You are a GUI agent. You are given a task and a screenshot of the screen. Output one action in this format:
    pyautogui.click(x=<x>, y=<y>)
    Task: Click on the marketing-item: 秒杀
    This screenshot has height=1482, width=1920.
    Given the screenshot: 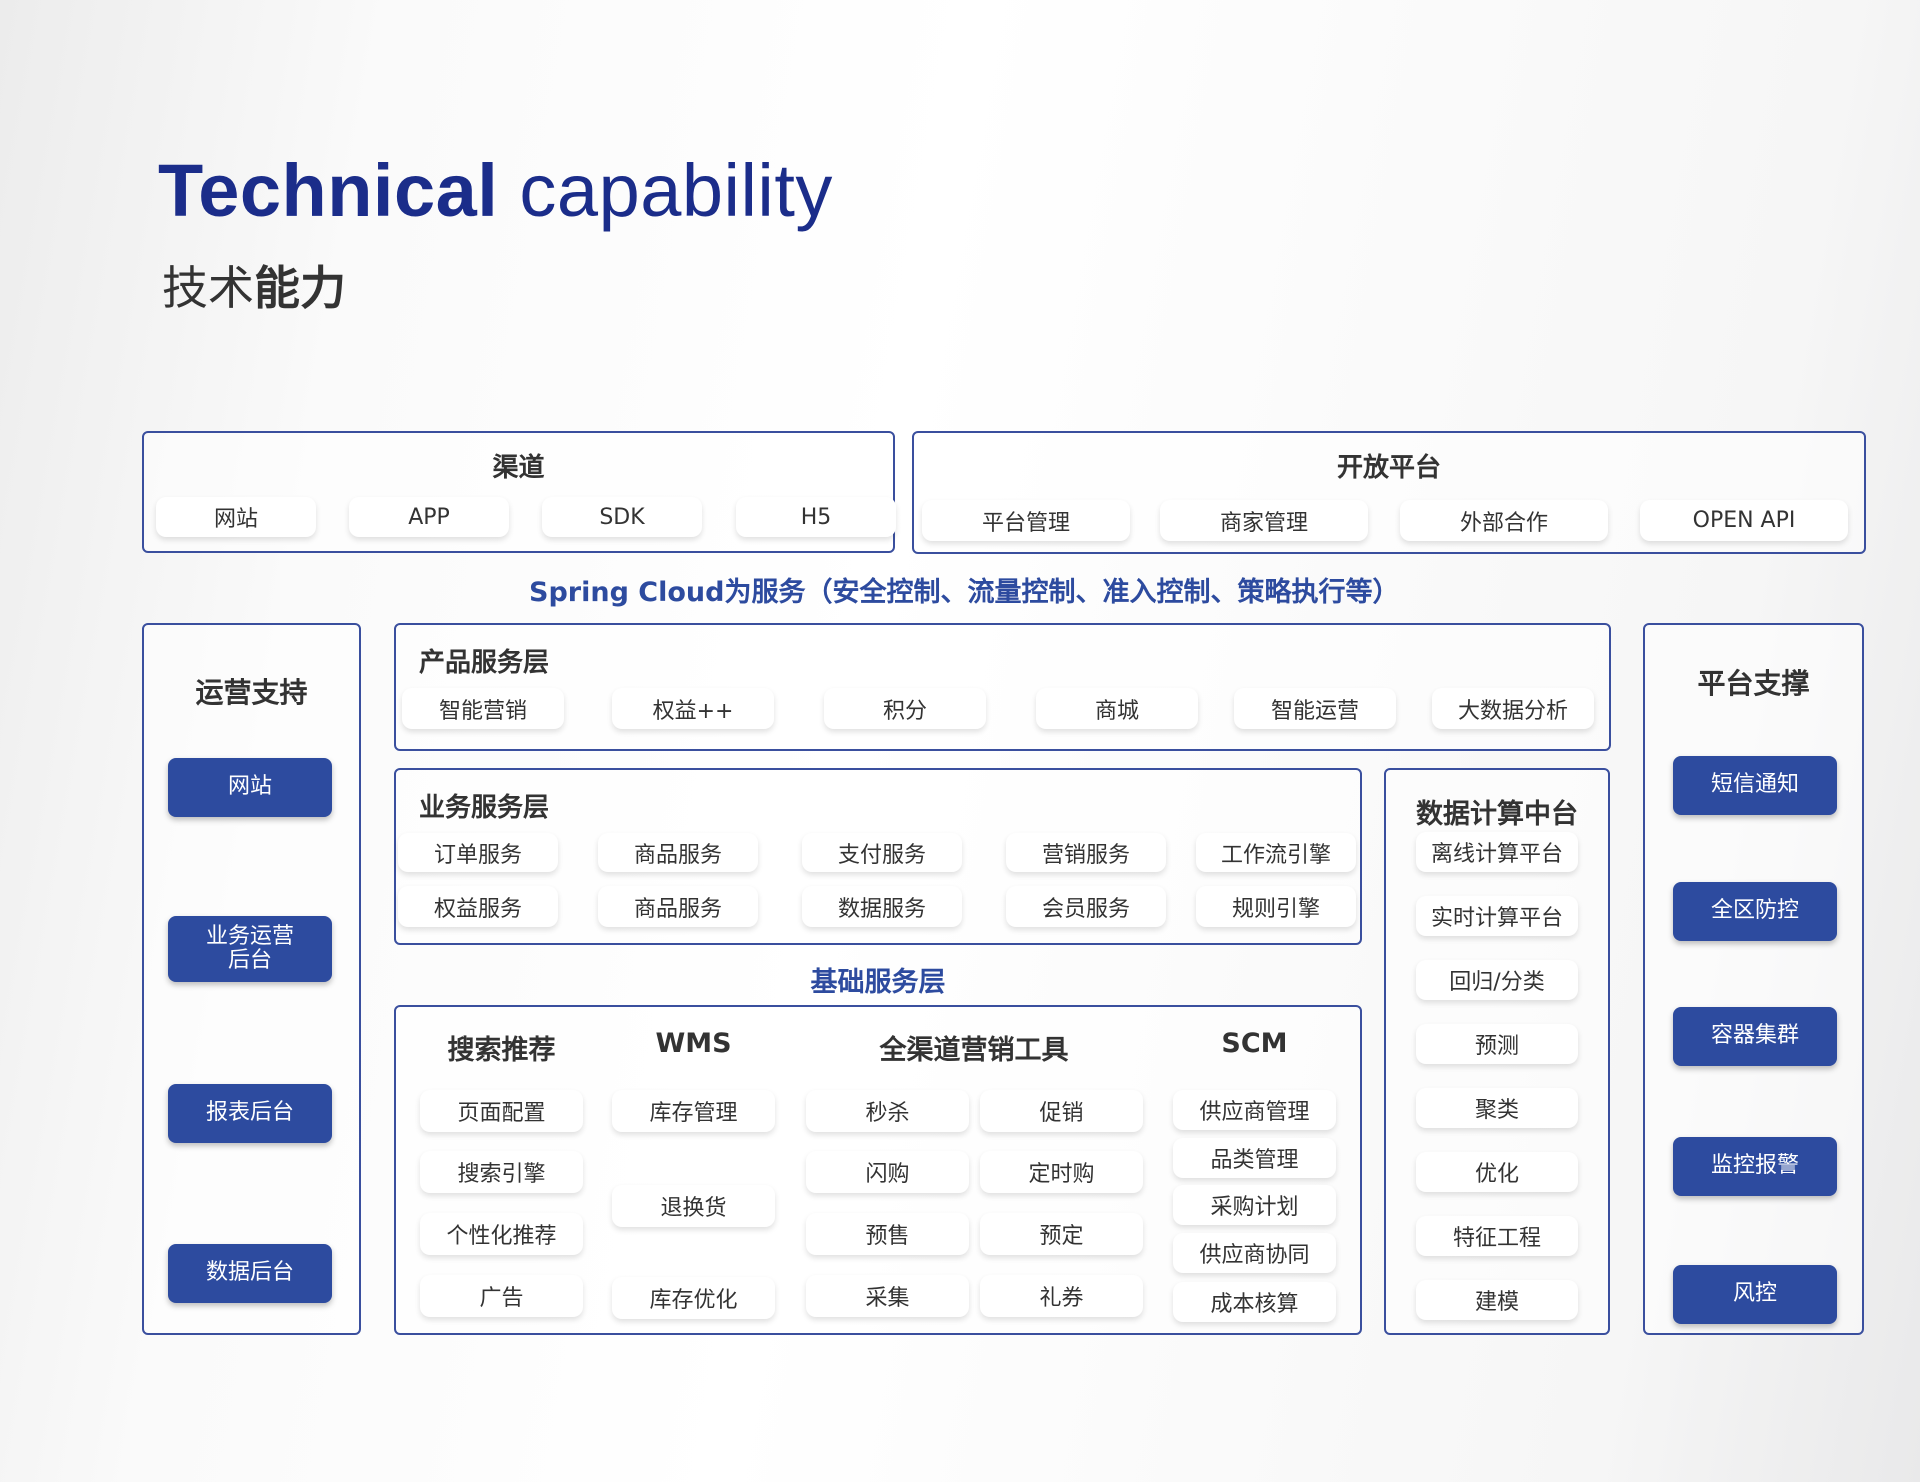 What is the action you would take?
    pyautogui.click(x=887, y=1111)
    